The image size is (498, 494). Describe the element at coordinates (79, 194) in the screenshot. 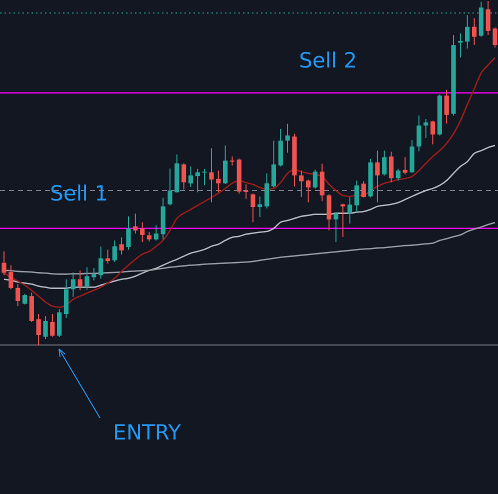

I see `annotation: Sell 1` at that location.